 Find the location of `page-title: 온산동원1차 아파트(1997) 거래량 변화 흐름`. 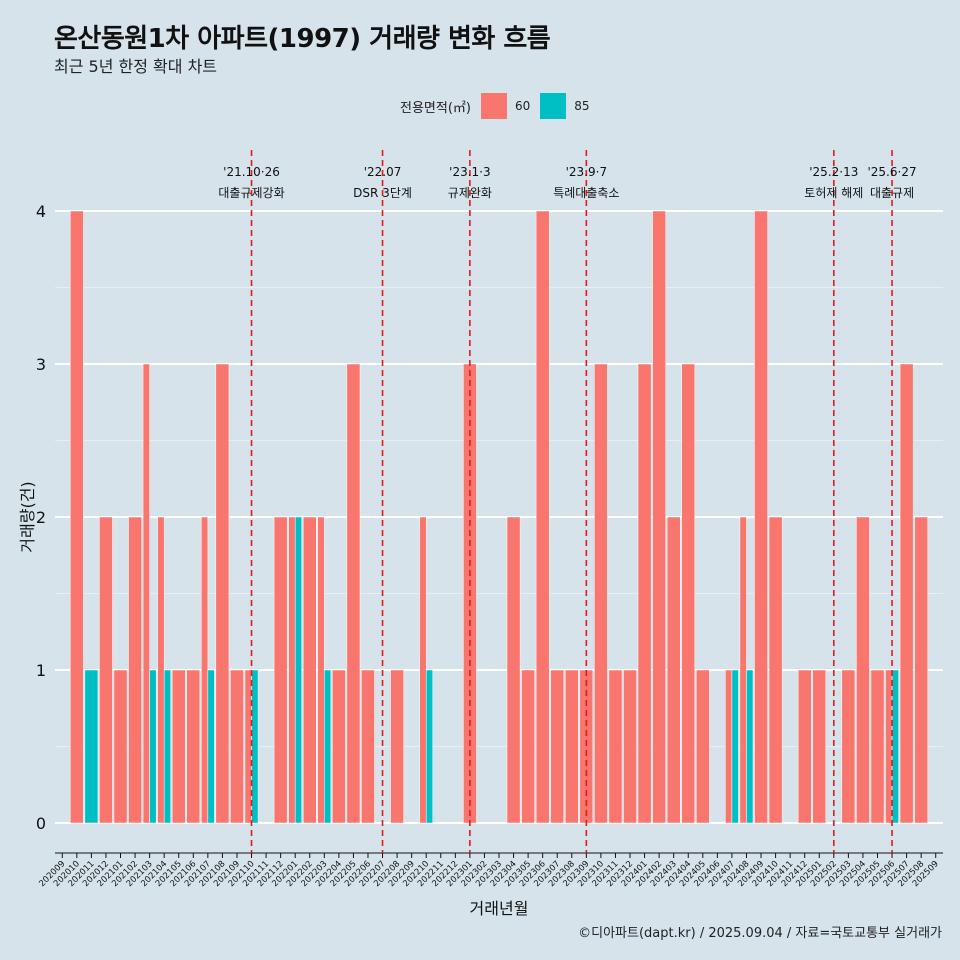

page-title: 온산동원1차 아파트(1997) 거래량 변화 흐름 is located at coordinates (302, 39).